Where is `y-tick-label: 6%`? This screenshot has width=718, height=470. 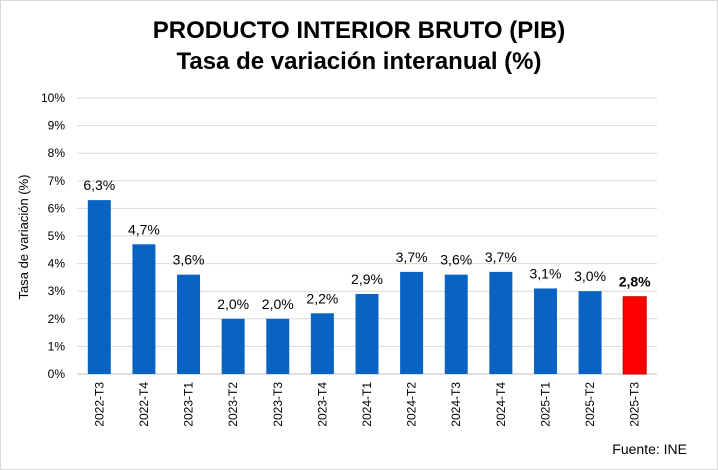 y-tick-label: 6% is located at coordinates (57, 208).